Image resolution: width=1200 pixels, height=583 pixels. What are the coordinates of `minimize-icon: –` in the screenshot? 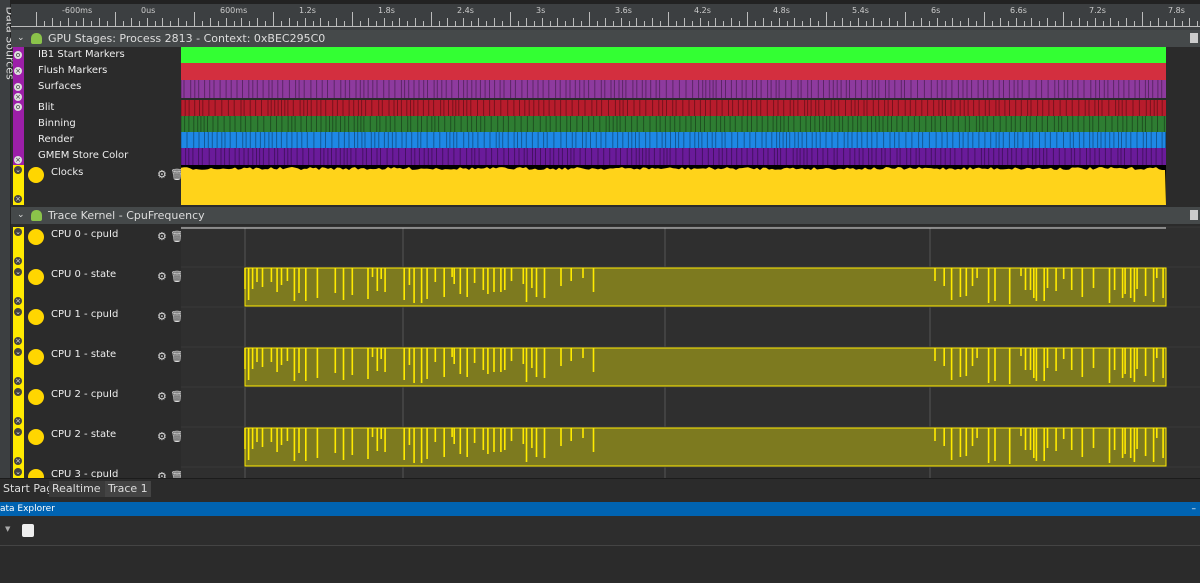 It's located at (1194, 509).